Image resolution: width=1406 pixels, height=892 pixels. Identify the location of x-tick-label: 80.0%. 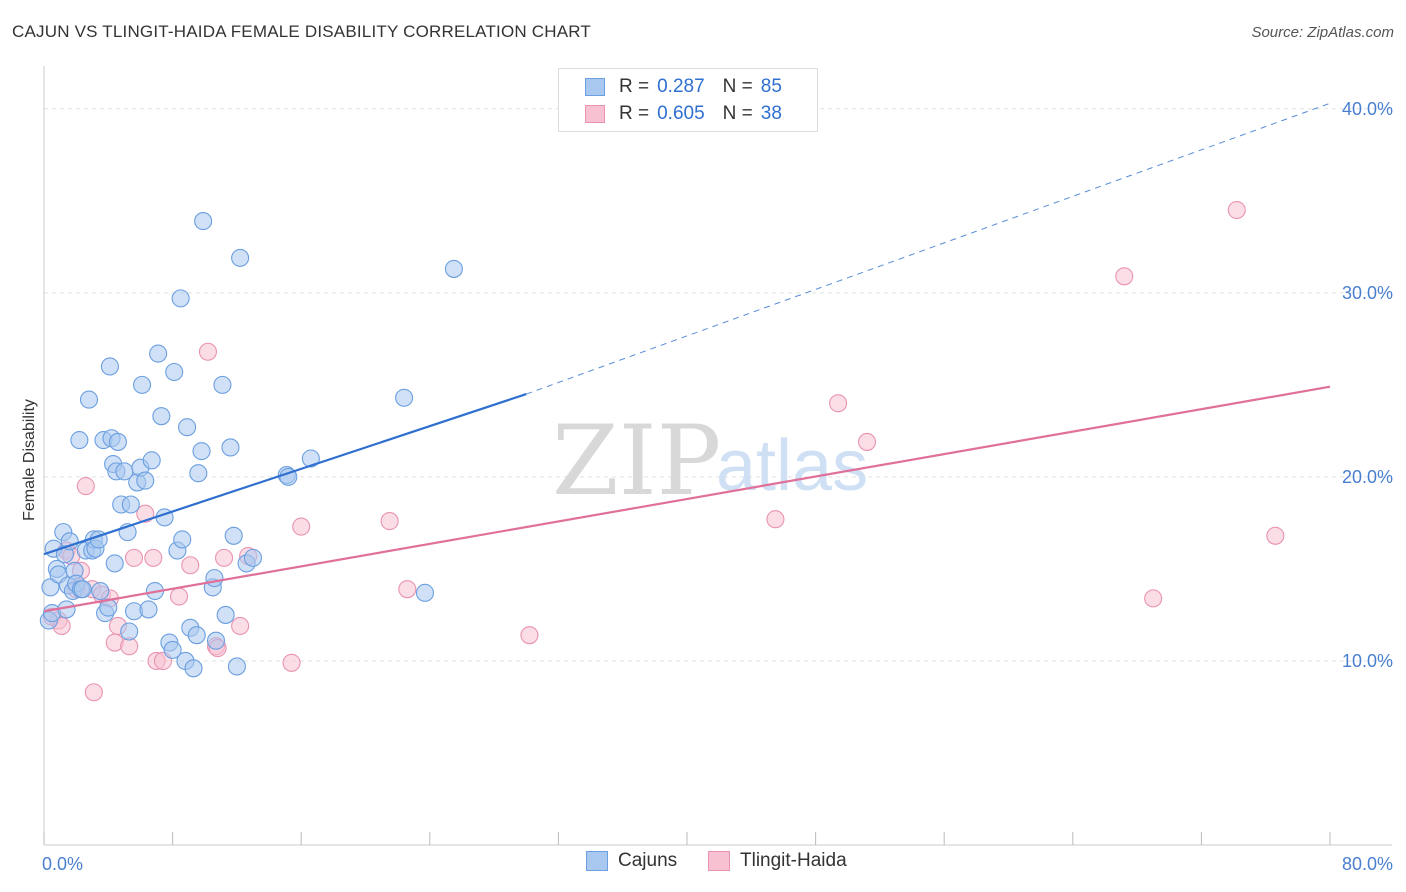
(1367, 864).